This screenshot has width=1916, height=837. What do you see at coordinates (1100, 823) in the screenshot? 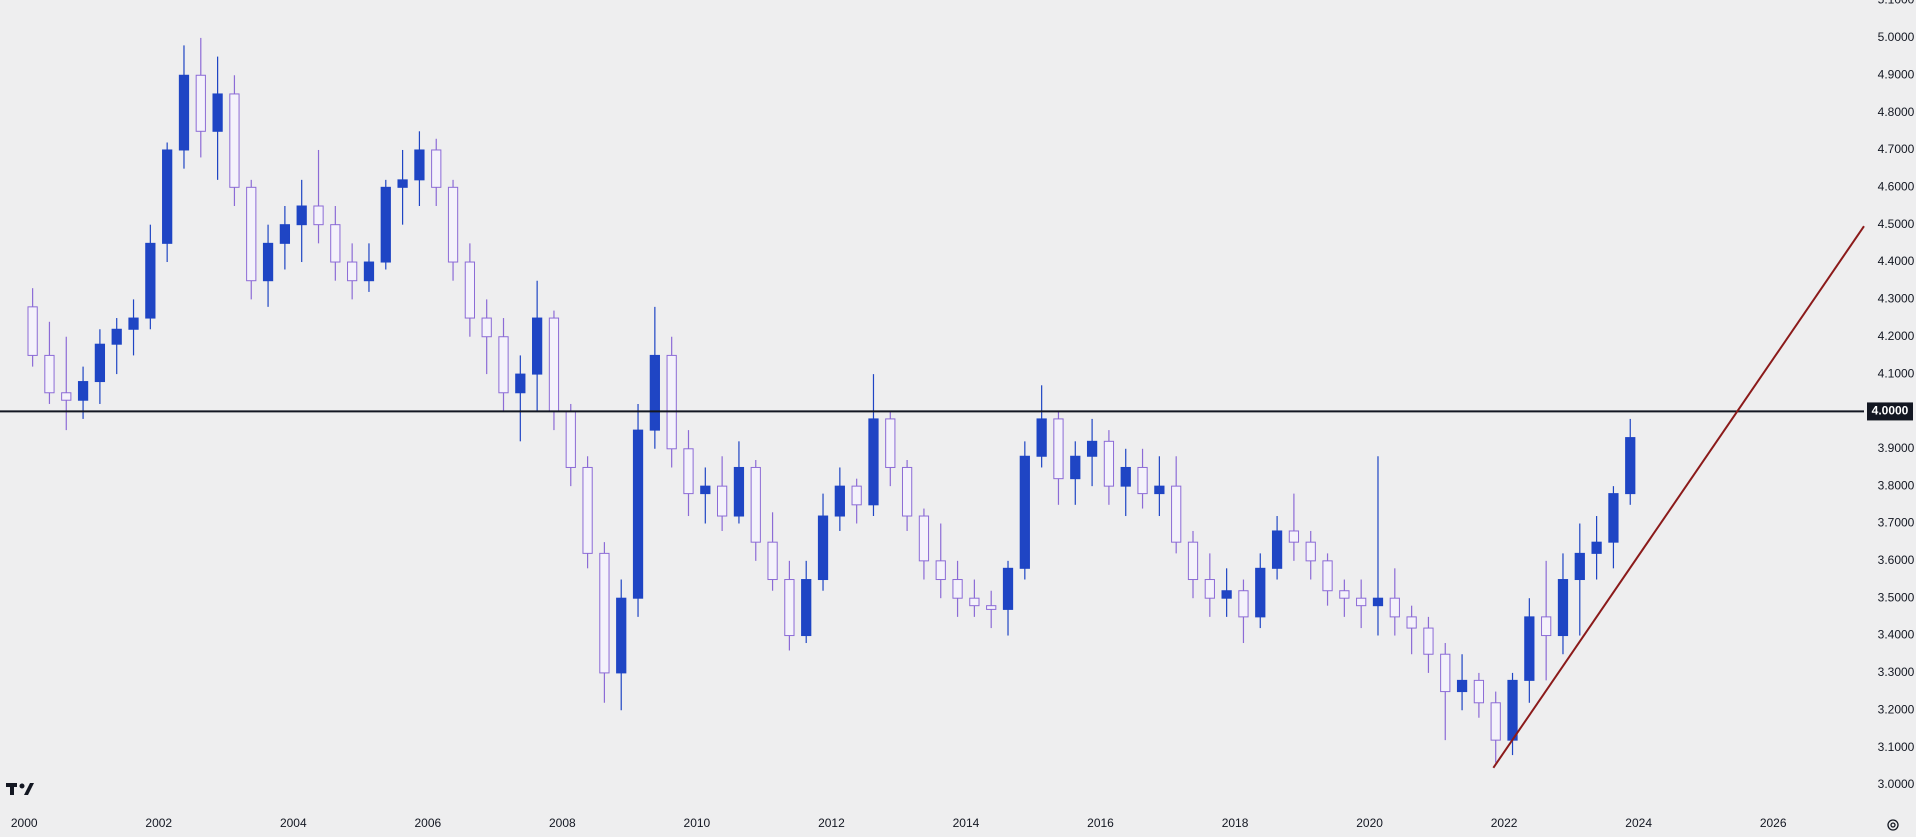
I see `x-tick-label: 2016` at bounding box center [1100, 823].